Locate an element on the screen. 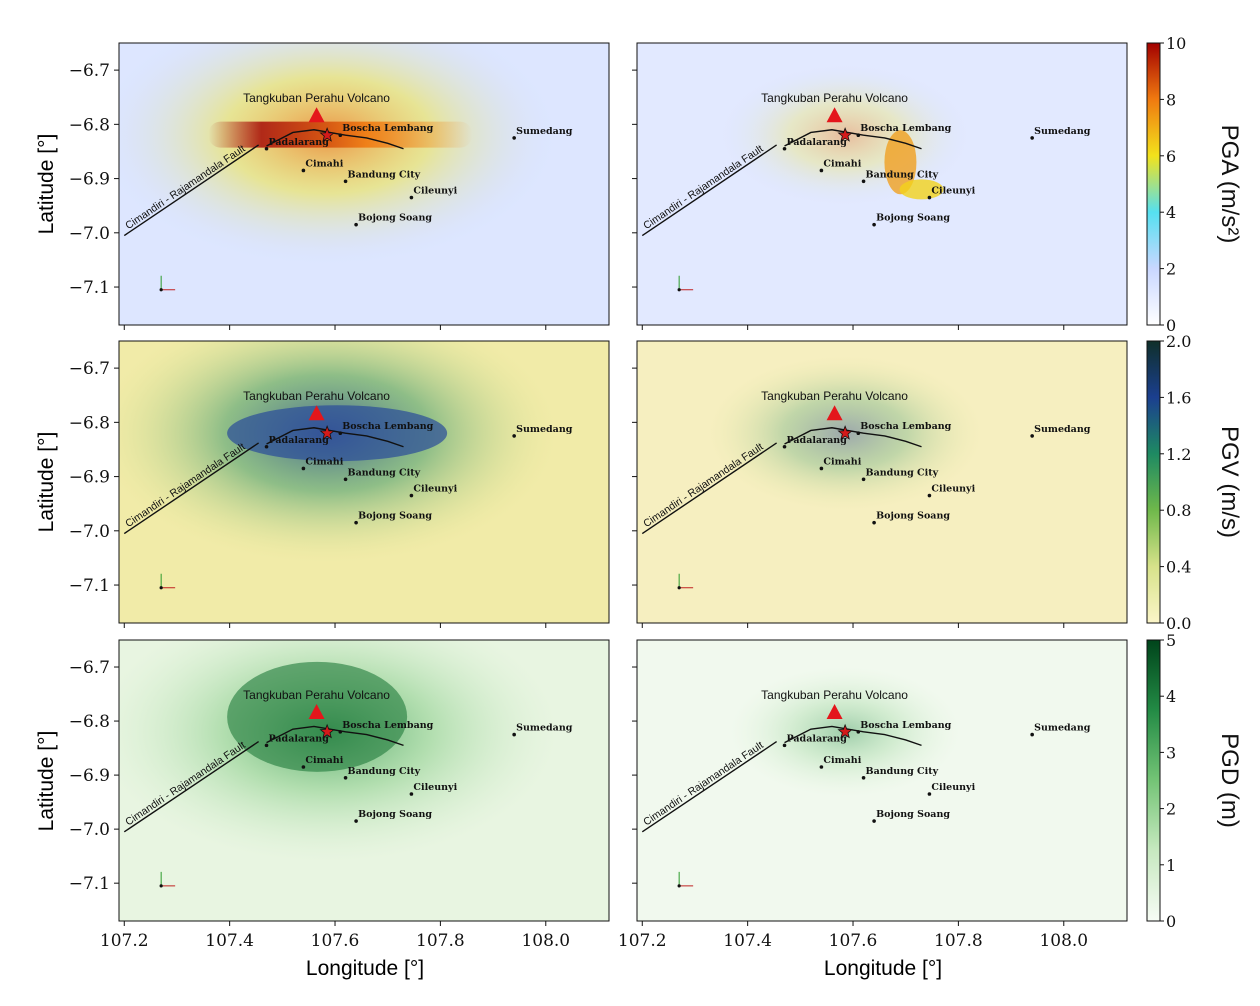 Image resolution: width=1260 pixels, height=1006 pixels. sumedang-label: Sumedang is located at coordinates (1062, 728).